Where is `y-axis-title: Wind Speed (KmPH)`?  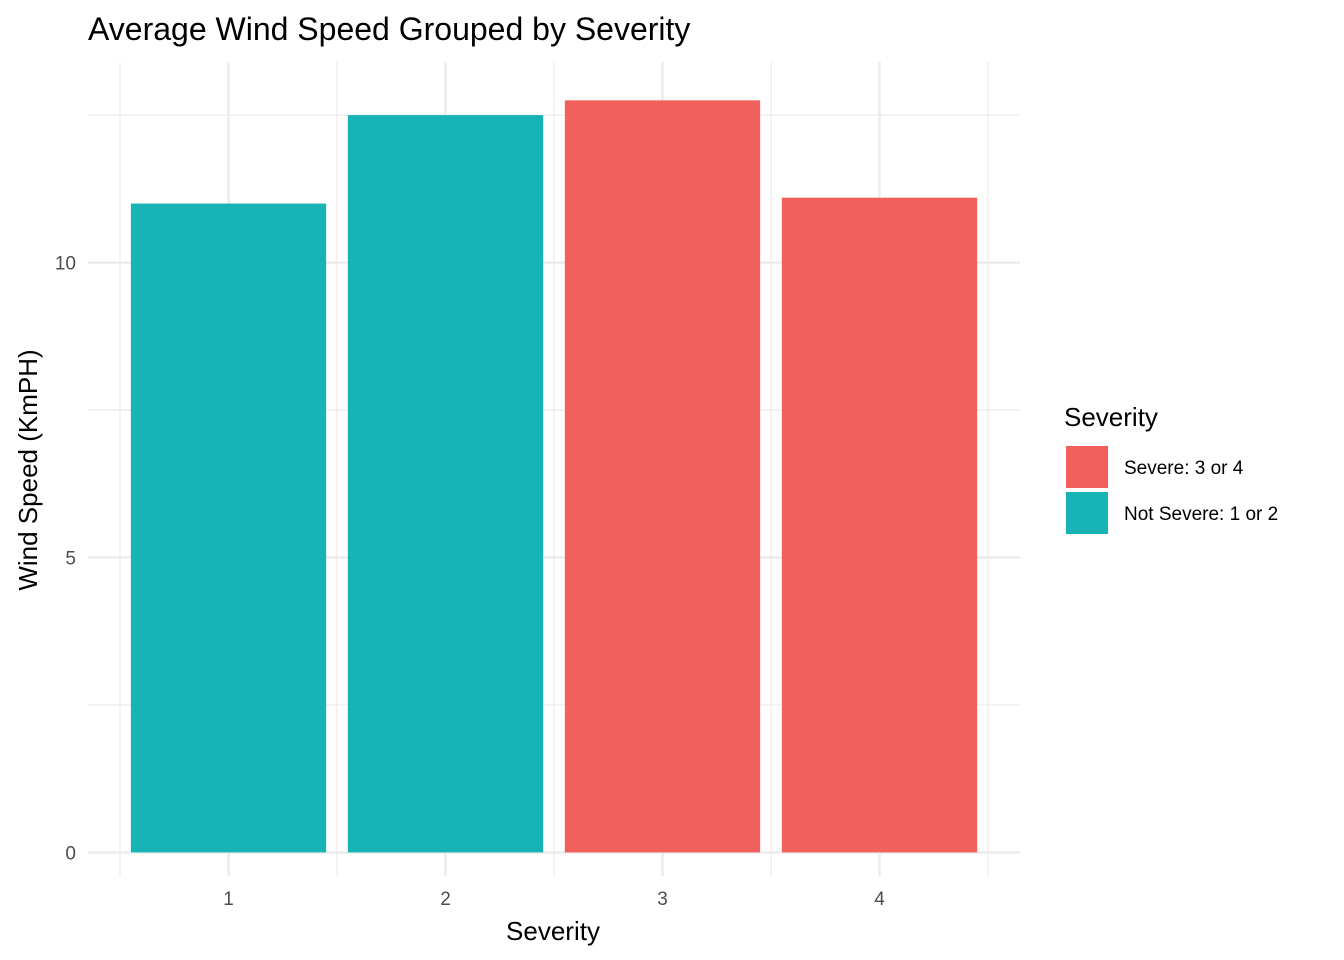 y-axis-title: Wind Speed (KmPH) is located at coordinates (28, 469).